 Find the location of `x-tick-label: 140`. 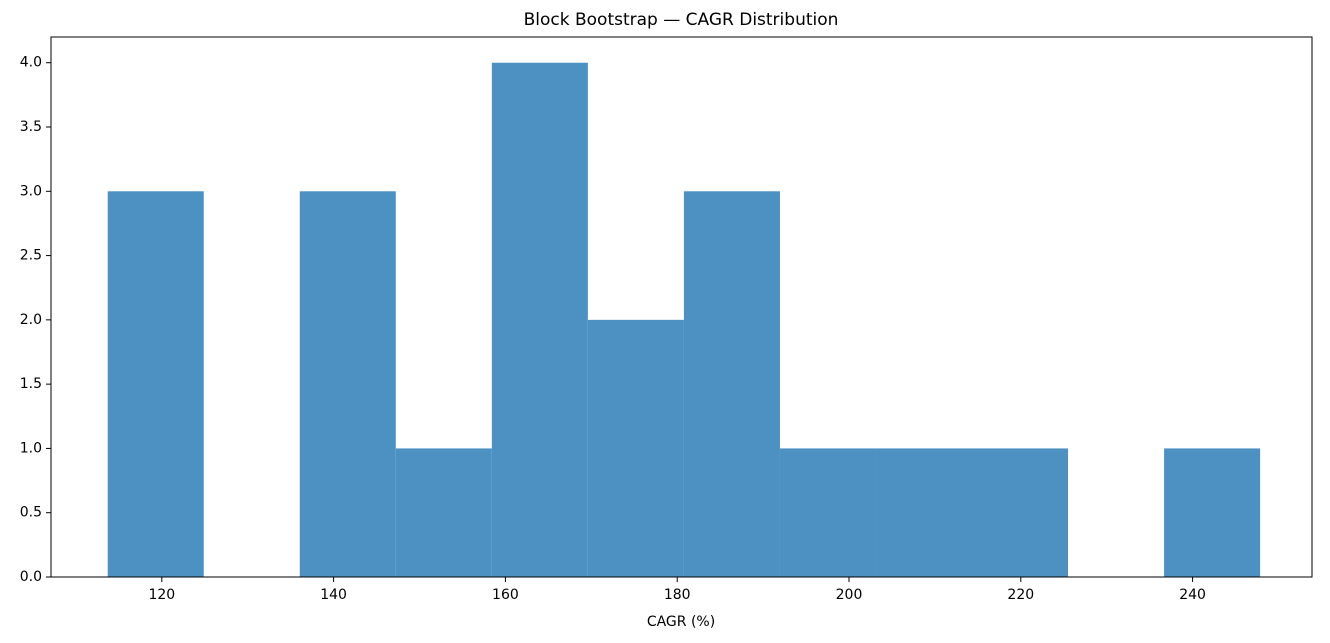

x-tick-label: 140 is located at coordinates (333, 595).